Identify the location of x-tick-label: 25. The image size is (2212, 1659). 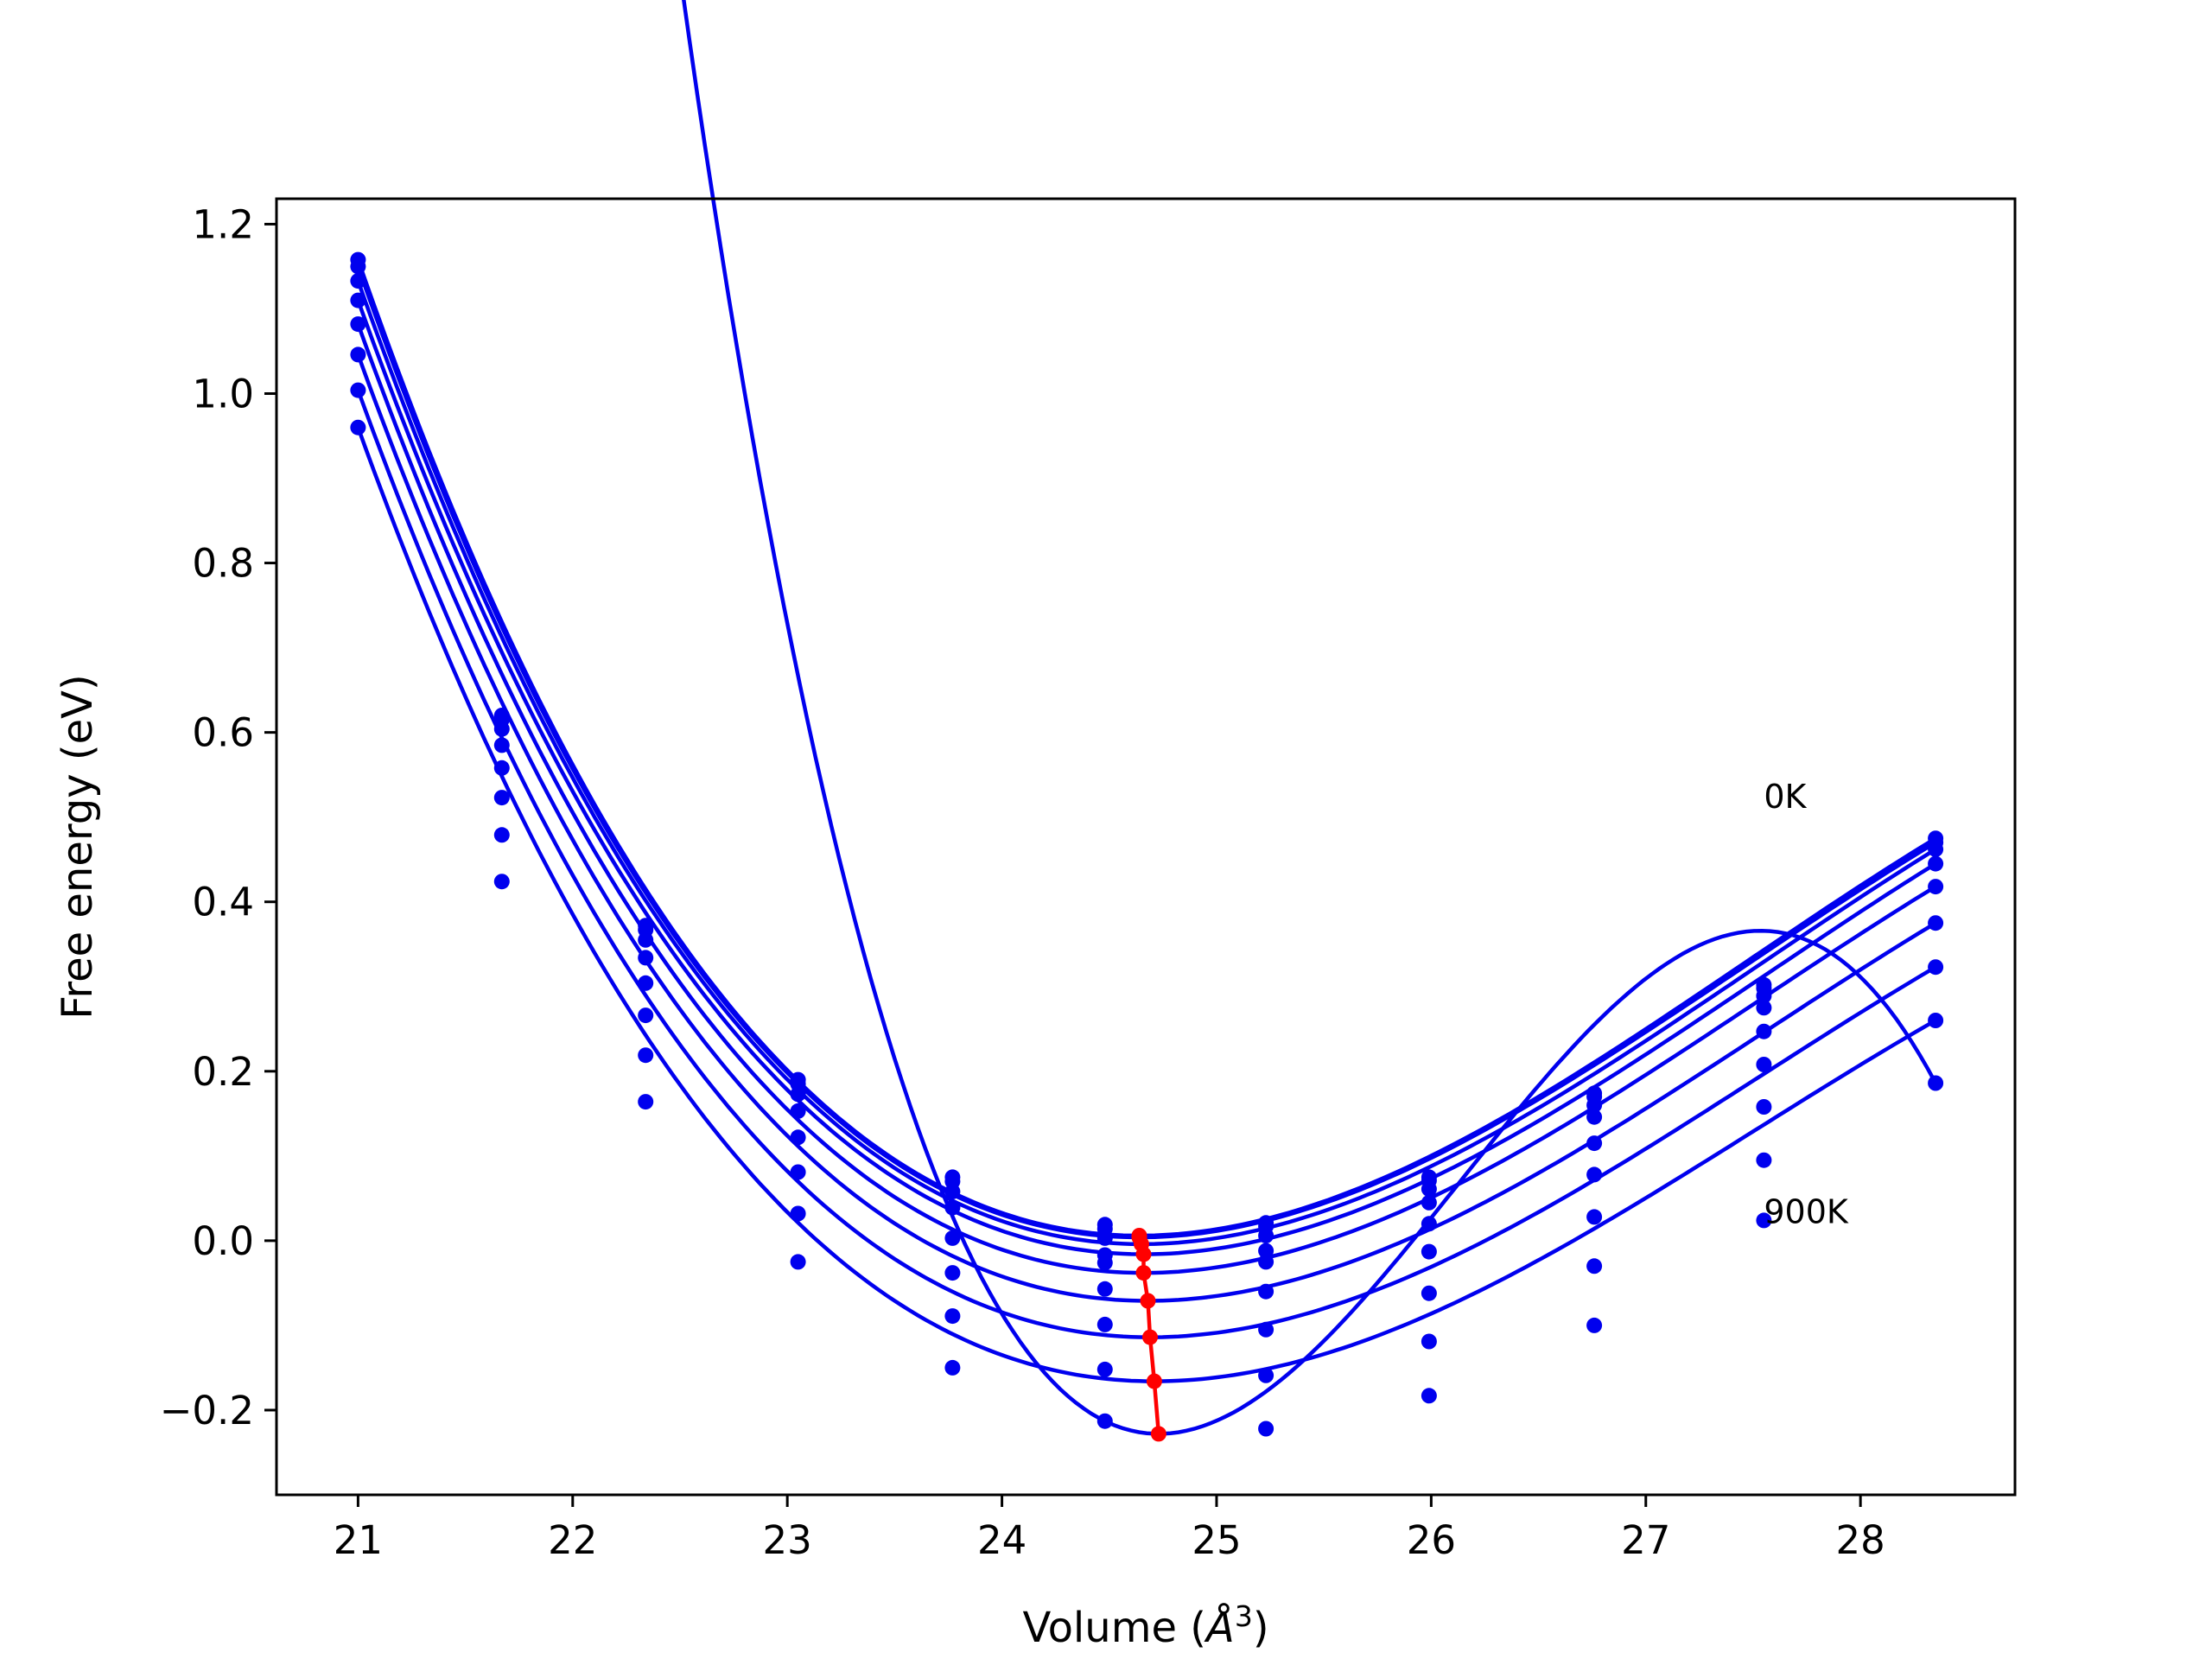
(1216, 1540).